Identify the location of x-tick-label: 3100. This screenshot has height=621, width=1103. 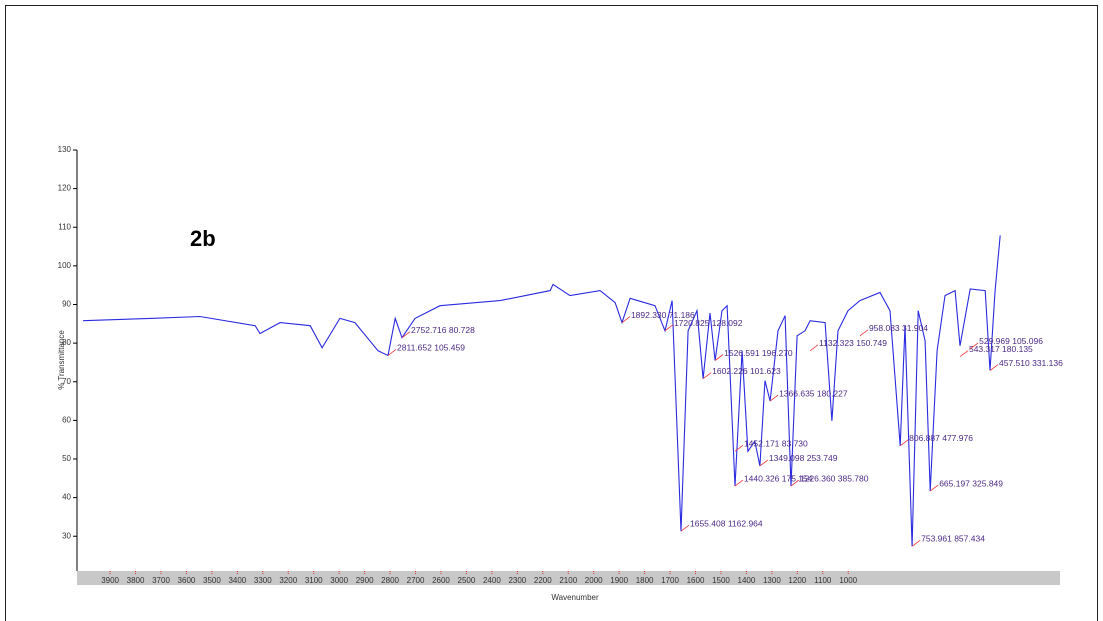
(314, 580).